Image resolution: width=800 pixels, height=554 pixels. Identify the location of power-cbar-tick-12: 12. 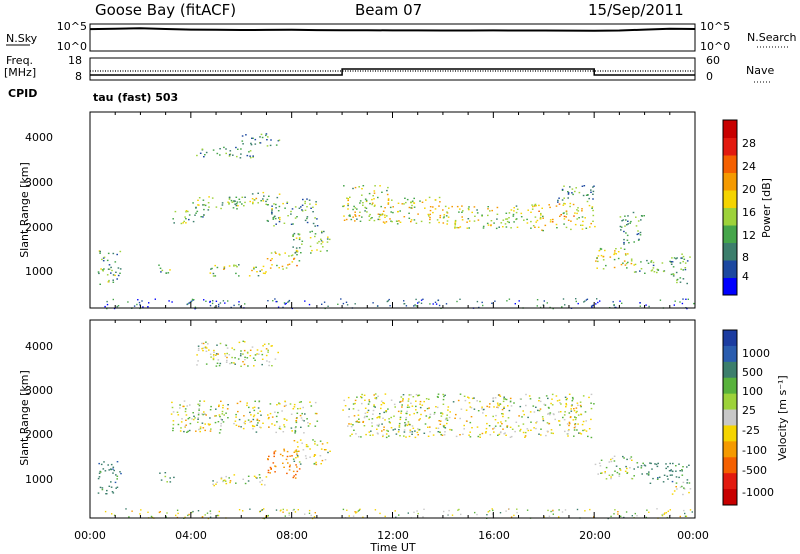
(749, 235).